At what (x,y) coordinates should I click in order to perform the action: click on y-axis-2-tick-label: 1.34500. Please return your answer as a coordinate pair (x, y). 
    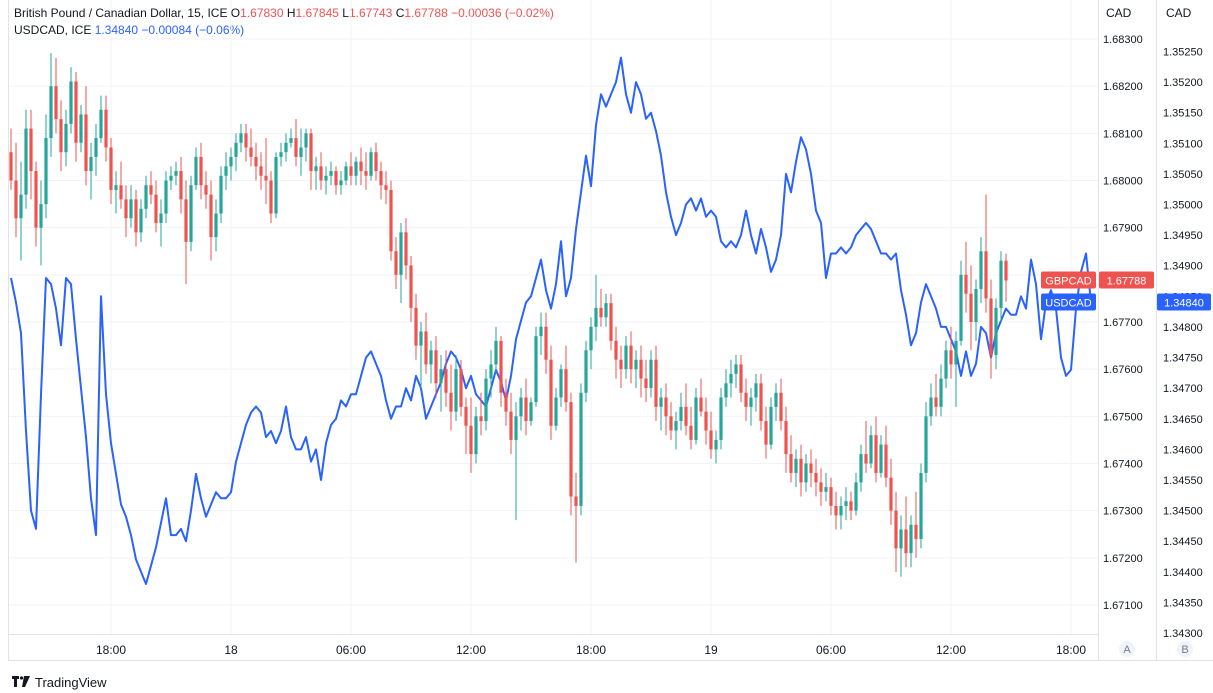
    Looking at the image, I should click on (1183, 512).